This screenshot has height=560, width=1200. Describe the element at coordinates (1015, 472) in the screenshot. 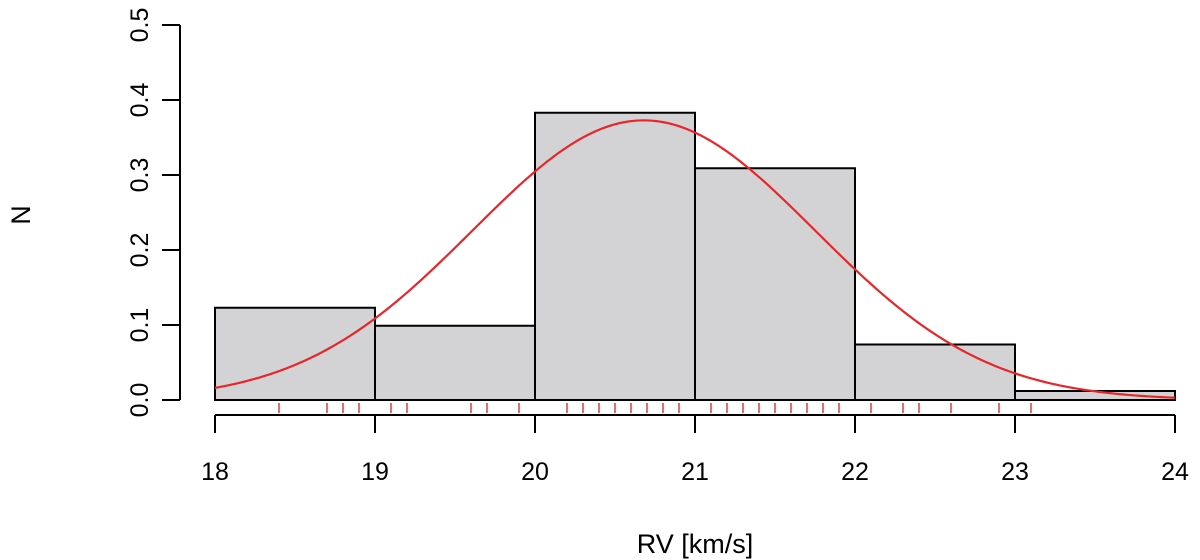

I see `x-tick-label-23: 23` at that location.